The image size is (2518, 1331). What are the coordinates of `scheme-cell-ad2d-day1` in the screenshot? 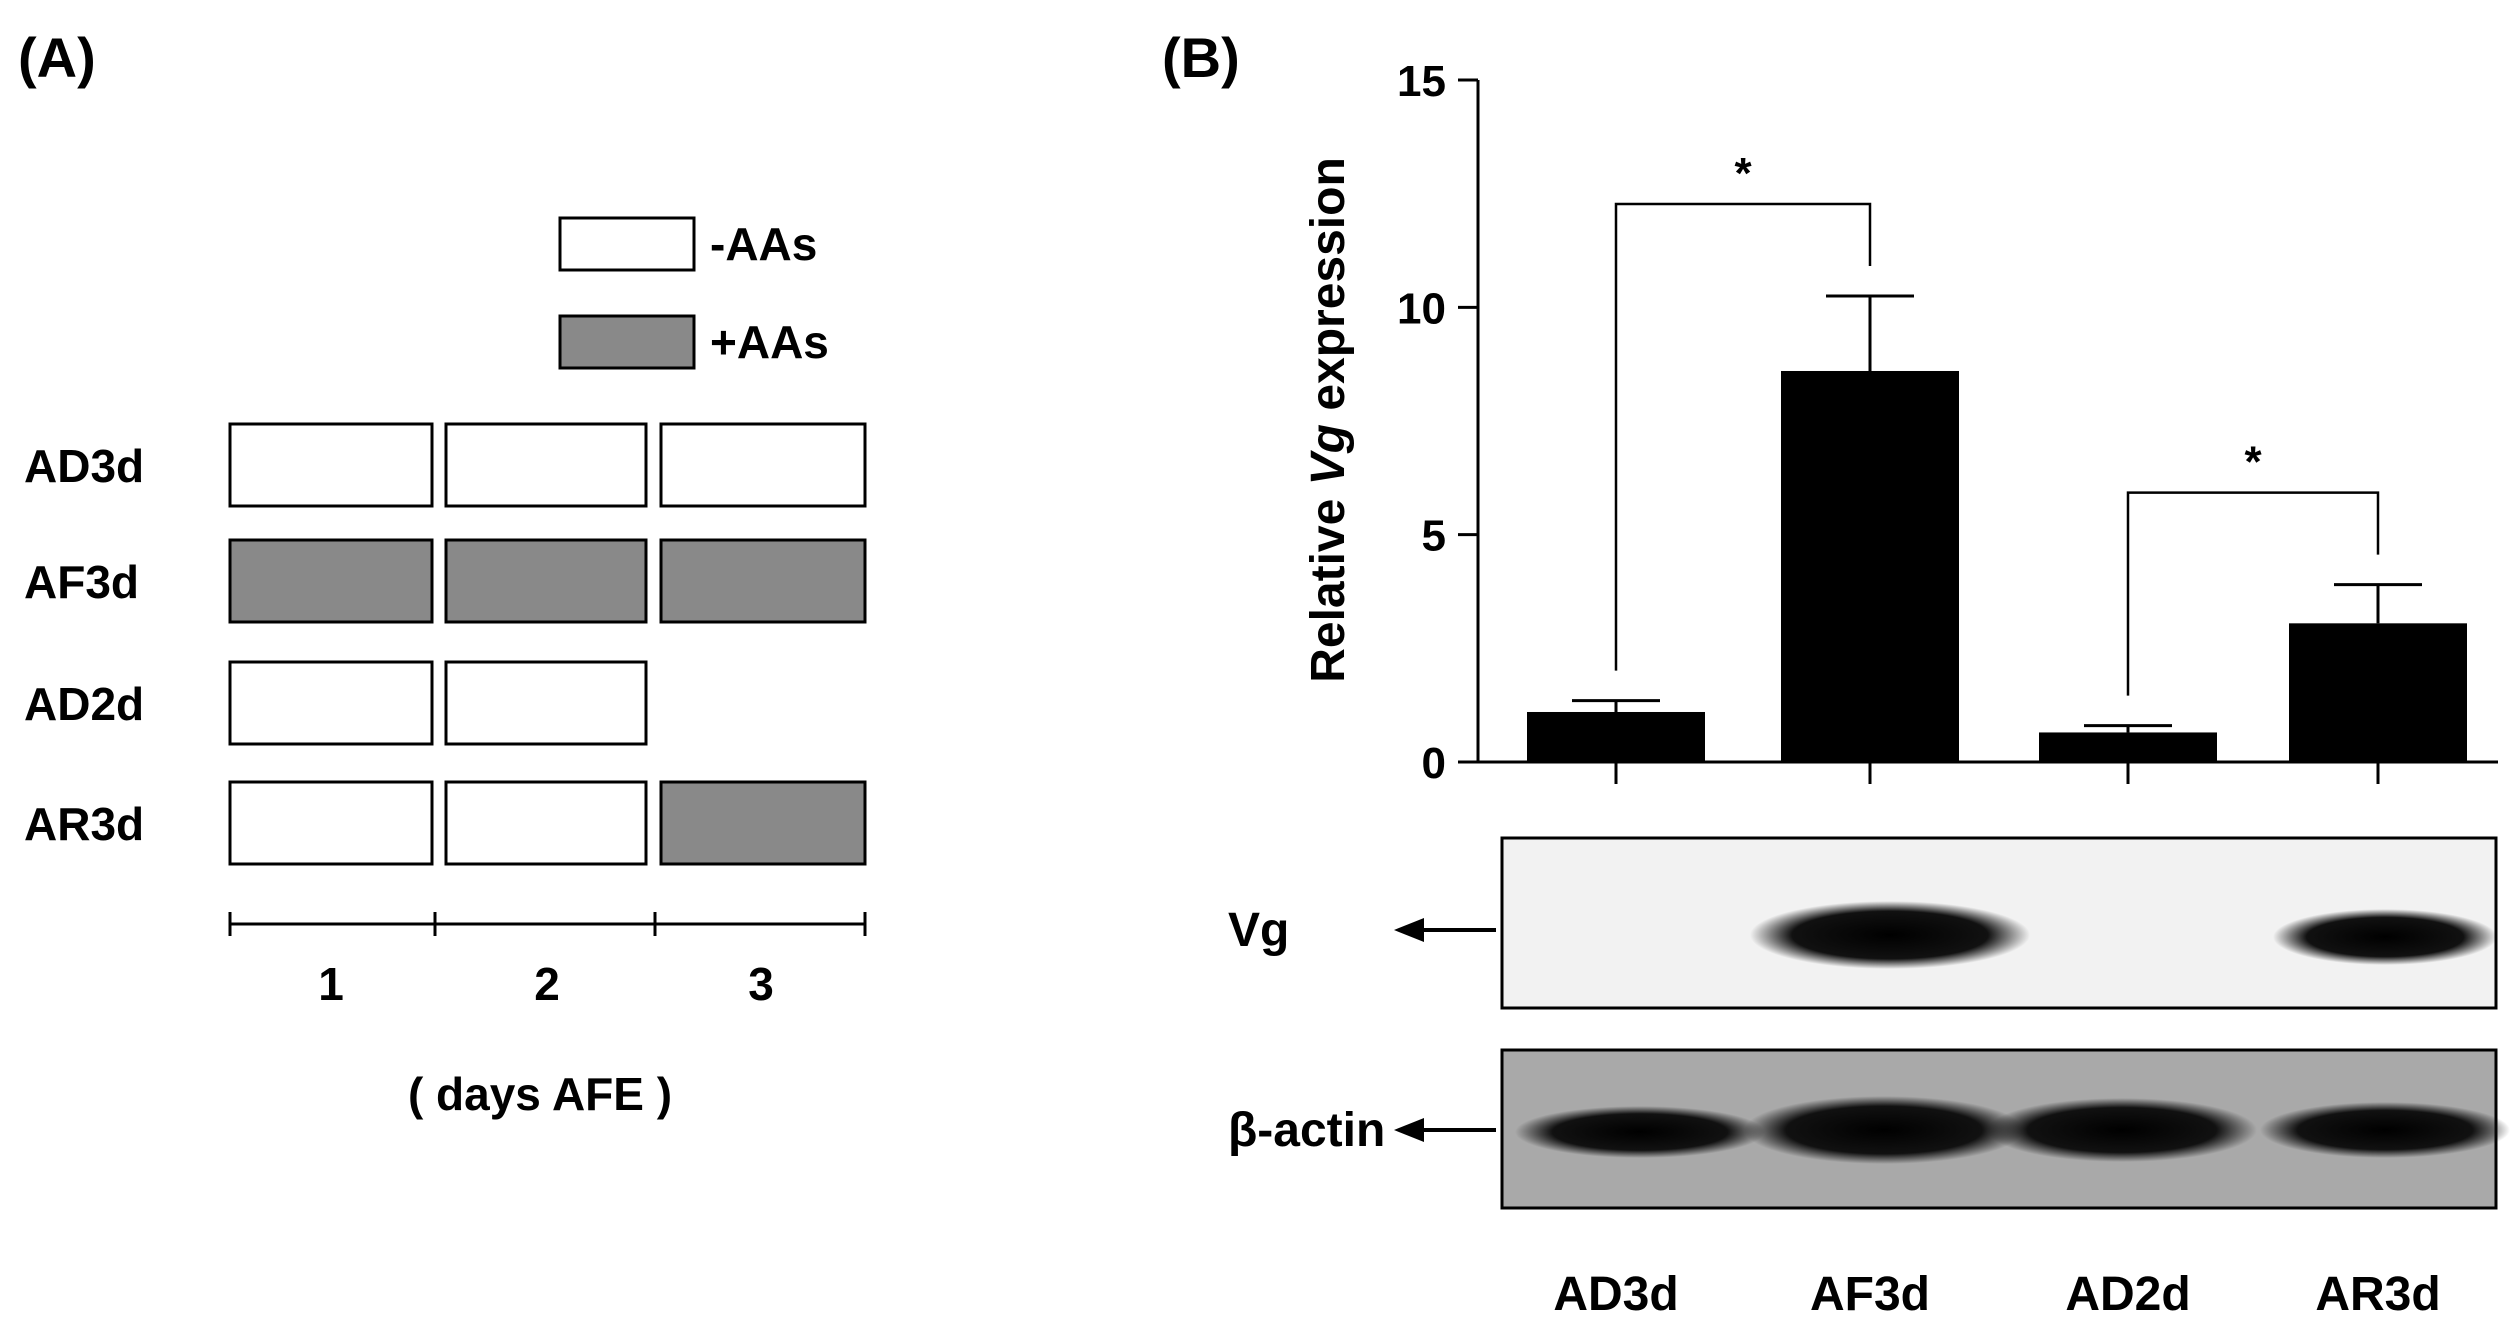 It's located at (331, 703).